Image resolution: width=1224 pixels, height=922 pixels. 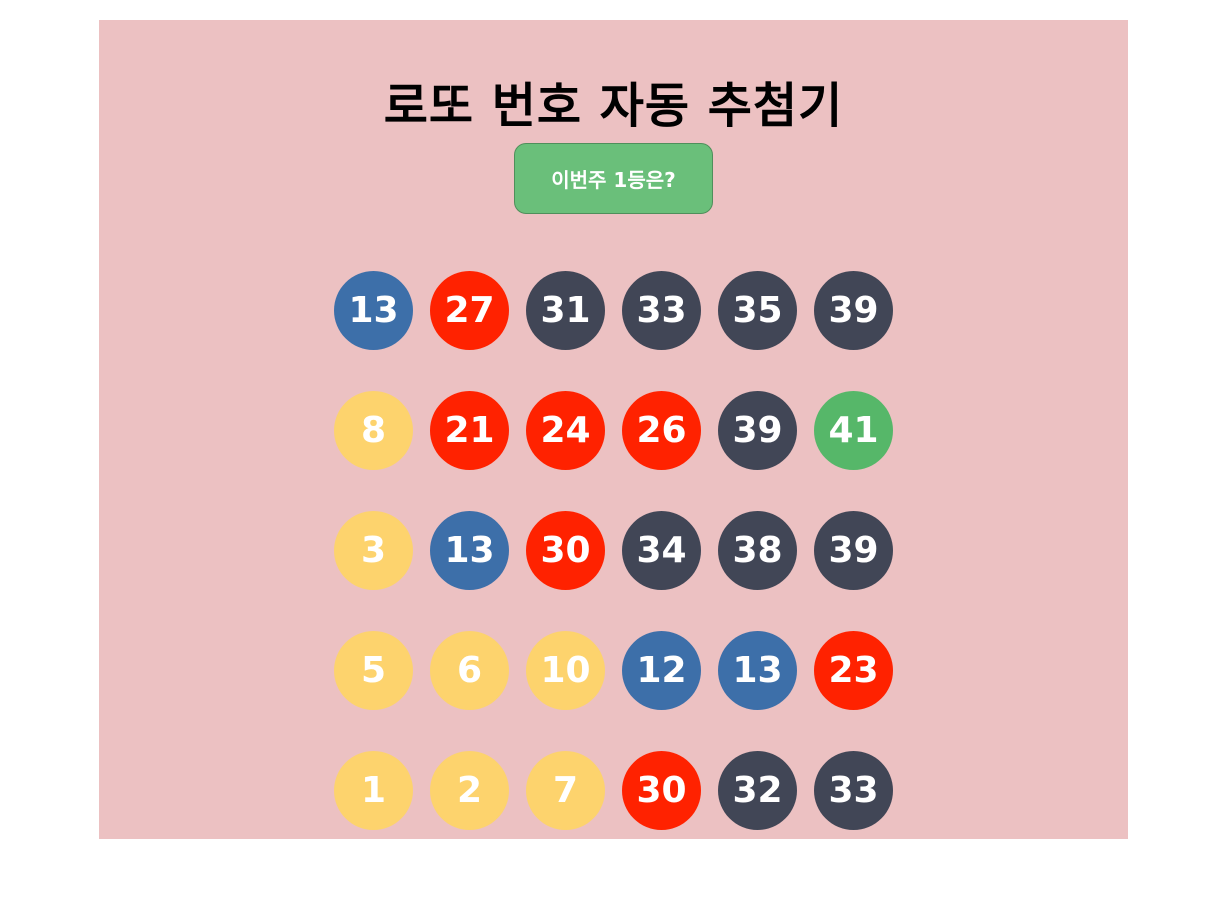 I want to click on lotto-ball: 26, so click(x=661, y=430).